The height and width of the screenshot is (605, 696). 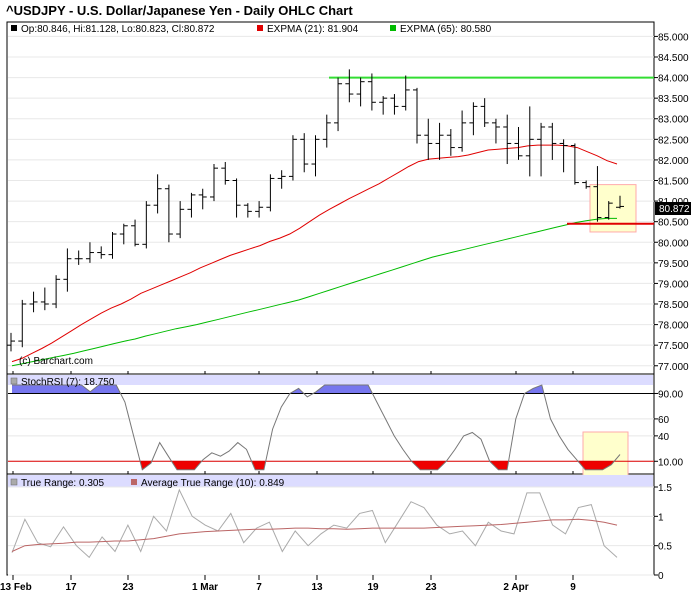 I want to click on ema65-legend-swatch, so click(x=393, y=28).